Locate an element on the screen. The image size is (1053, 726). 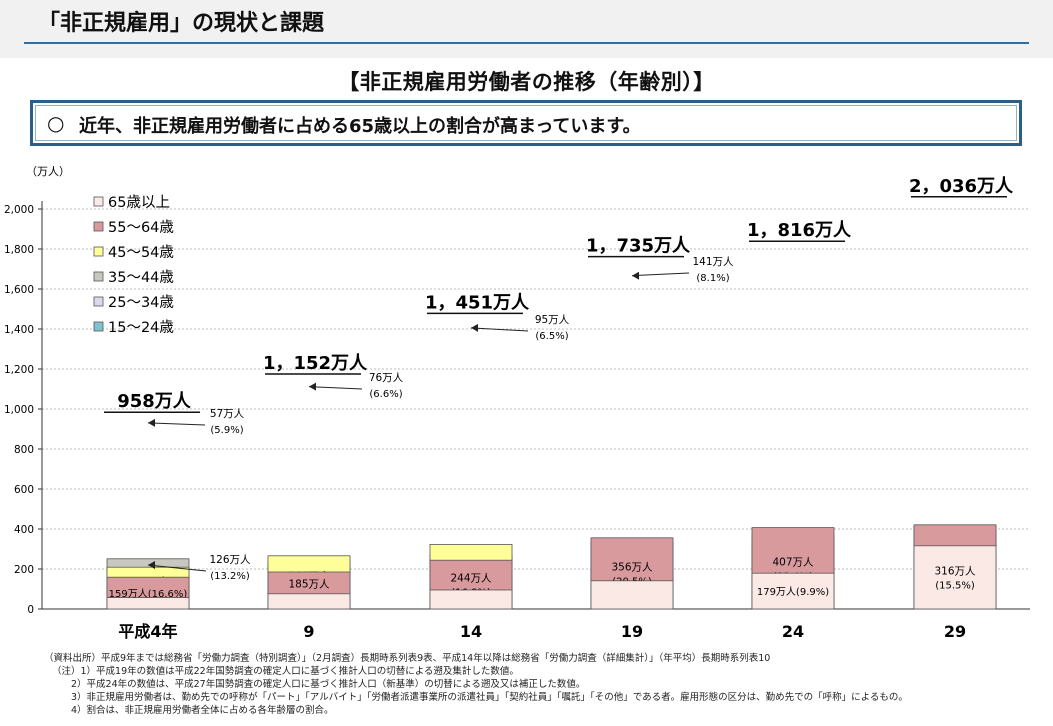
callout-label-pct: (6.5%) is located at coordinates (551, 336).